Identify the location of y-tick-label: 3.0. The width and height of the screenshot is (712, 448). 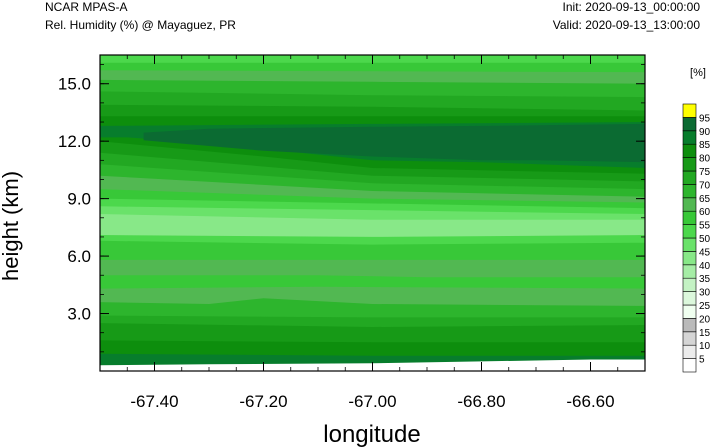
(79, 314).